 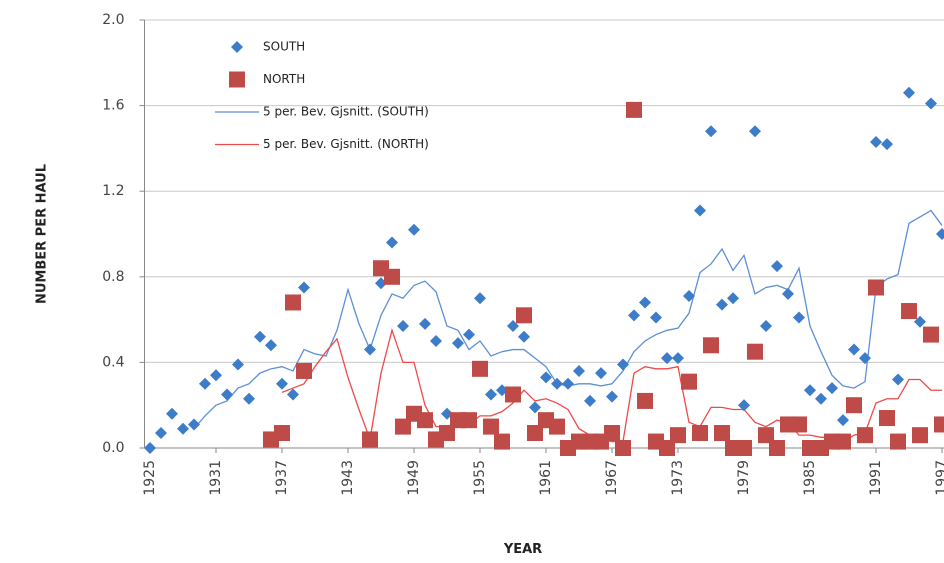 What do you see at coordinates (480, 478) in the screenshot?
I see `x-tick-label: 1955` at bounding box center [480, 478].